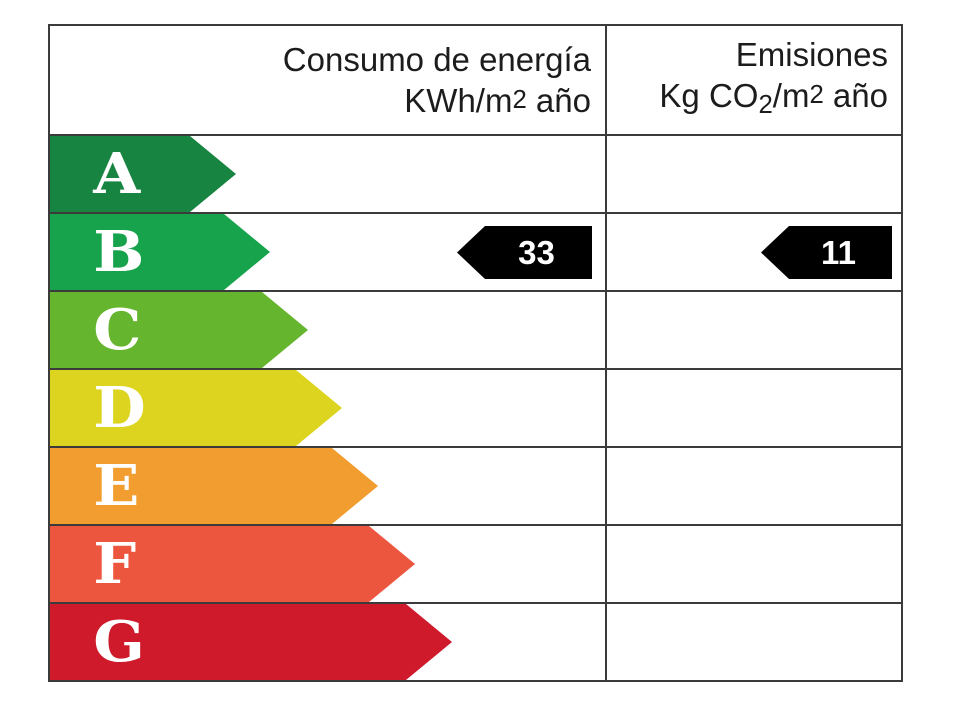 Image resolution: width=960 pixels, height=720 pixels. I want to click on header-text-segment: /m, so click(791, 96).